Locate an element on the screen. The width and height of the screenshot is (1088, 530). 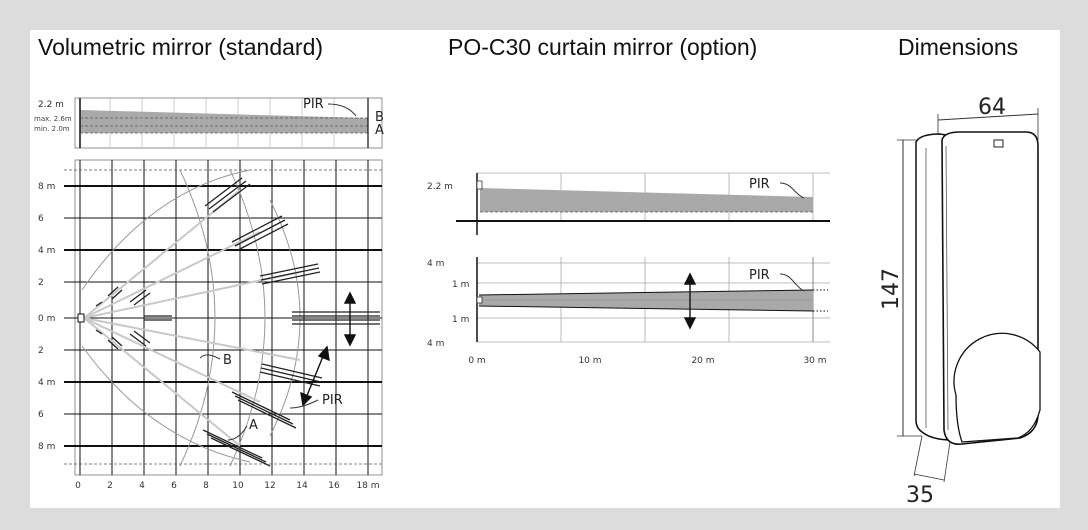
volumetric-title: Volumetric mirror (standard) is located at coordinates (181, 47).